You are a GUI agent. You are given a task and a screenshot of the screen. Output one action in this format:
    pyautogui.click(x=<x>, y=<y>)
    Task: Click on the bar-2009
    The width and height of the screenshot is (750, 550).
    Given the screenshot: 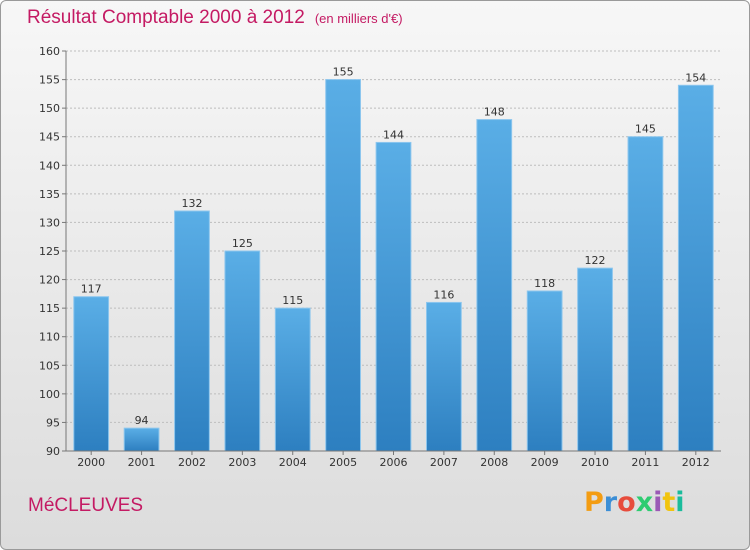 What is the action you would take?
    pyautogui.click(x=544, y=371)
    